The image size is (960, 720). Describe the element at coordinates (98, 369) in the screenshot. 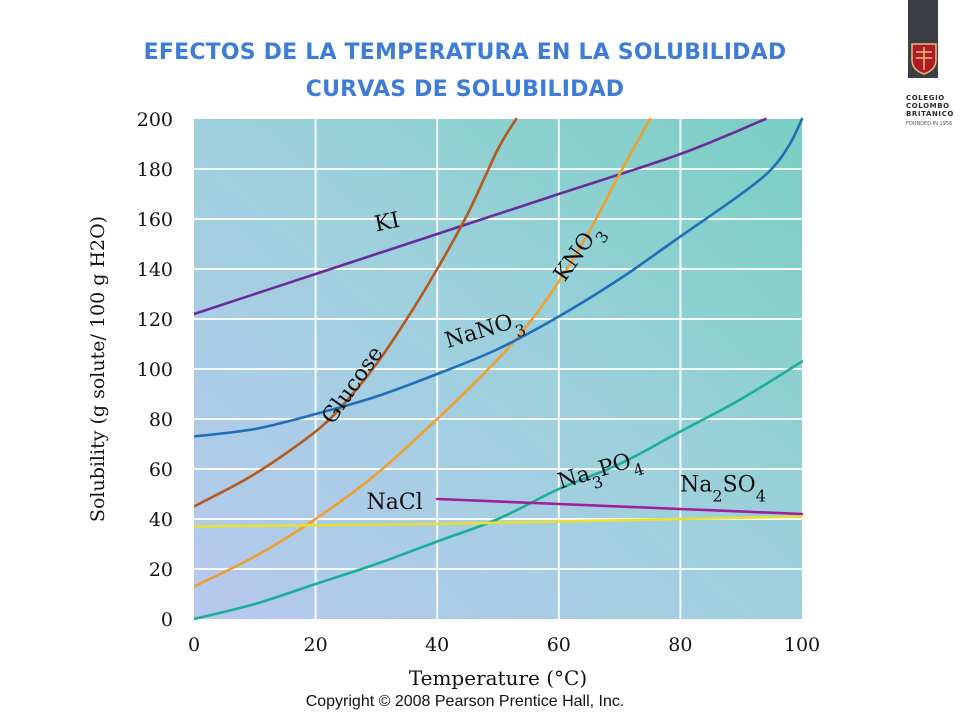

I see `y-axis-label: Solubility (g solute/ 100 g H2O)` at that location.